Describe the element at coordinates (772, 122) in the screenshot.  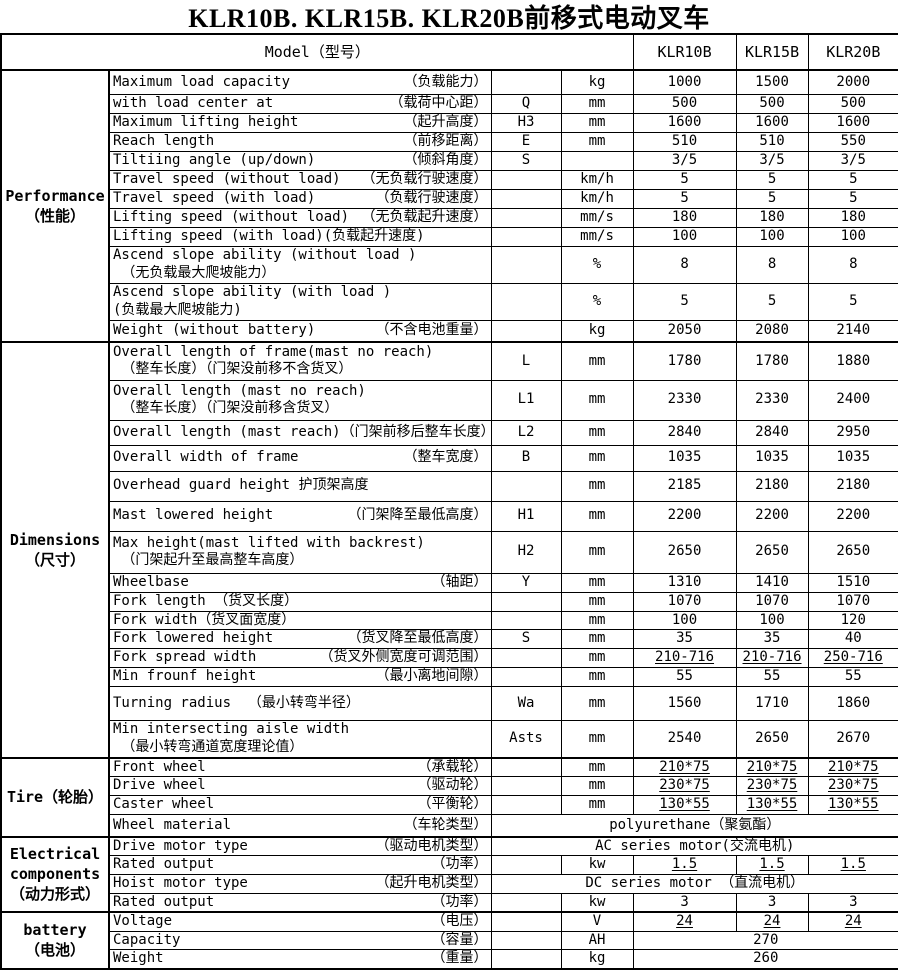
I see `spec-value: 1600` at that location.